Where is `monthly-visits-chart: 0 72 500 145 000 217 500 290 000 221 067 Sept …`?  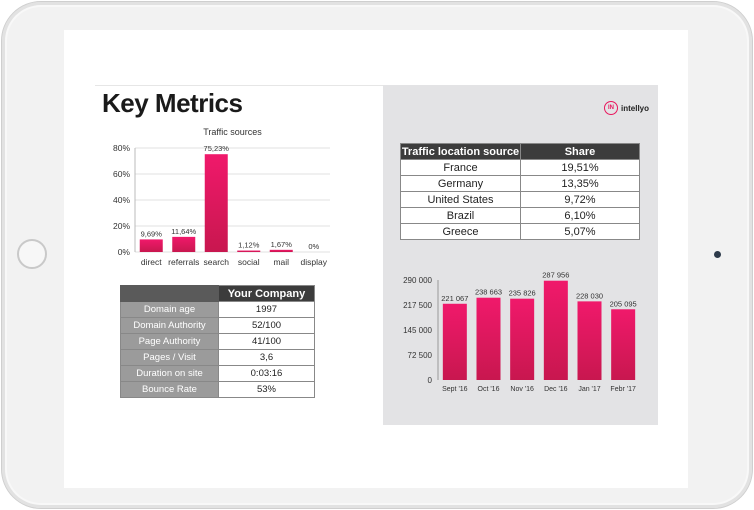 monthly-visits-chart: 0 72 500 145 000 217 500 290 000 221 067 Sept … is located at coordinates (520, 332).